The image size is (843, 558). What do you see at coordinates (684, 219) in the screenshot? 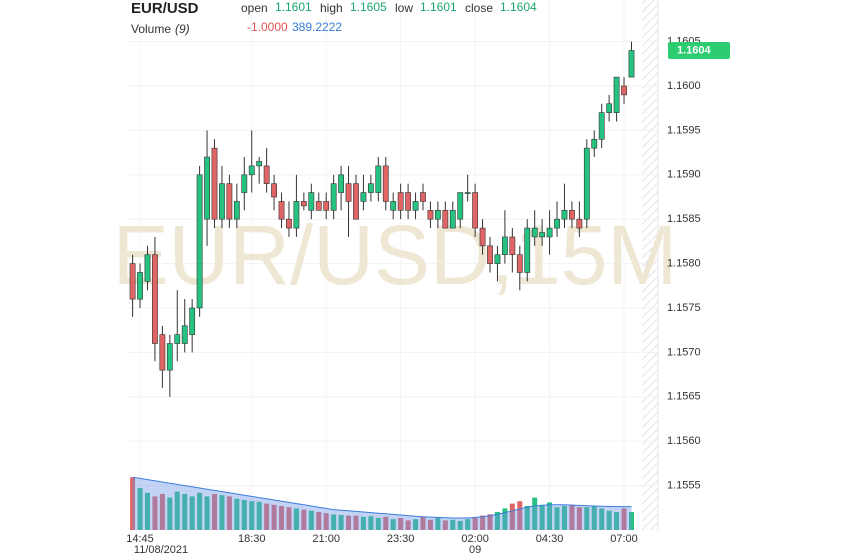
I see `y-tick-label: 1.1585` at bounding box center [684, 219].